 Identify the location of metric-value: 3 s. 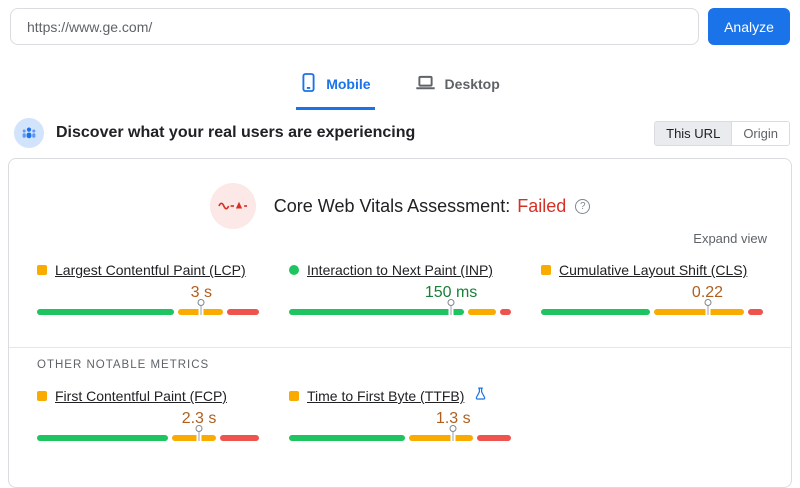
(201, 292).